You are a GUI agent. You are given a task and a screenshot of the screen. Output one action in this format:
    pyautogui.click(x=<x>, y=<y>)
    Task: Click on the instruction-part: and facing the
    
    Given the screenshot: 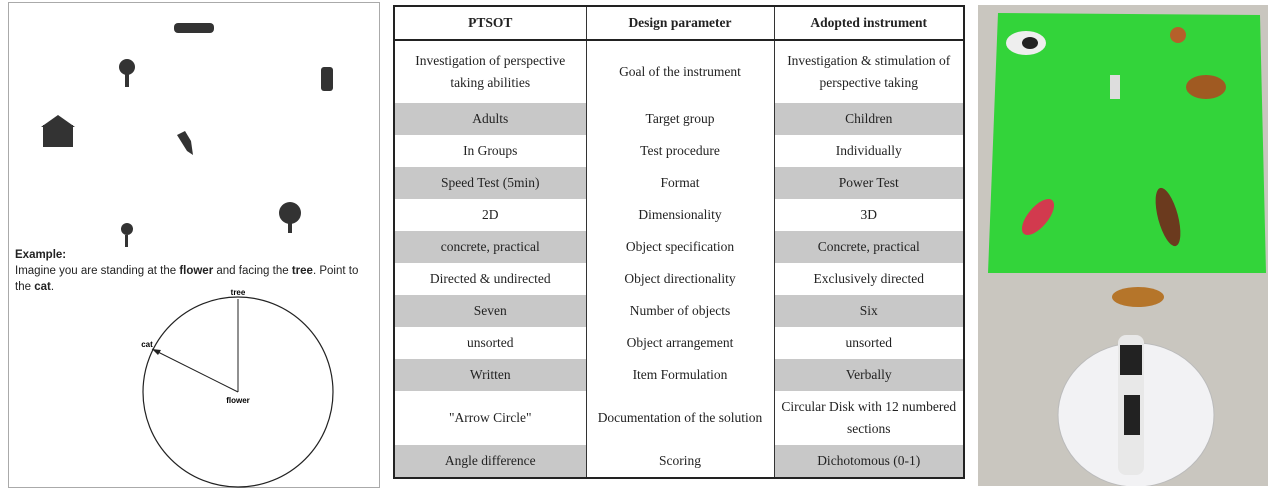 What is the action you would take?
    pyautogui.click(x=252, y=271)
    